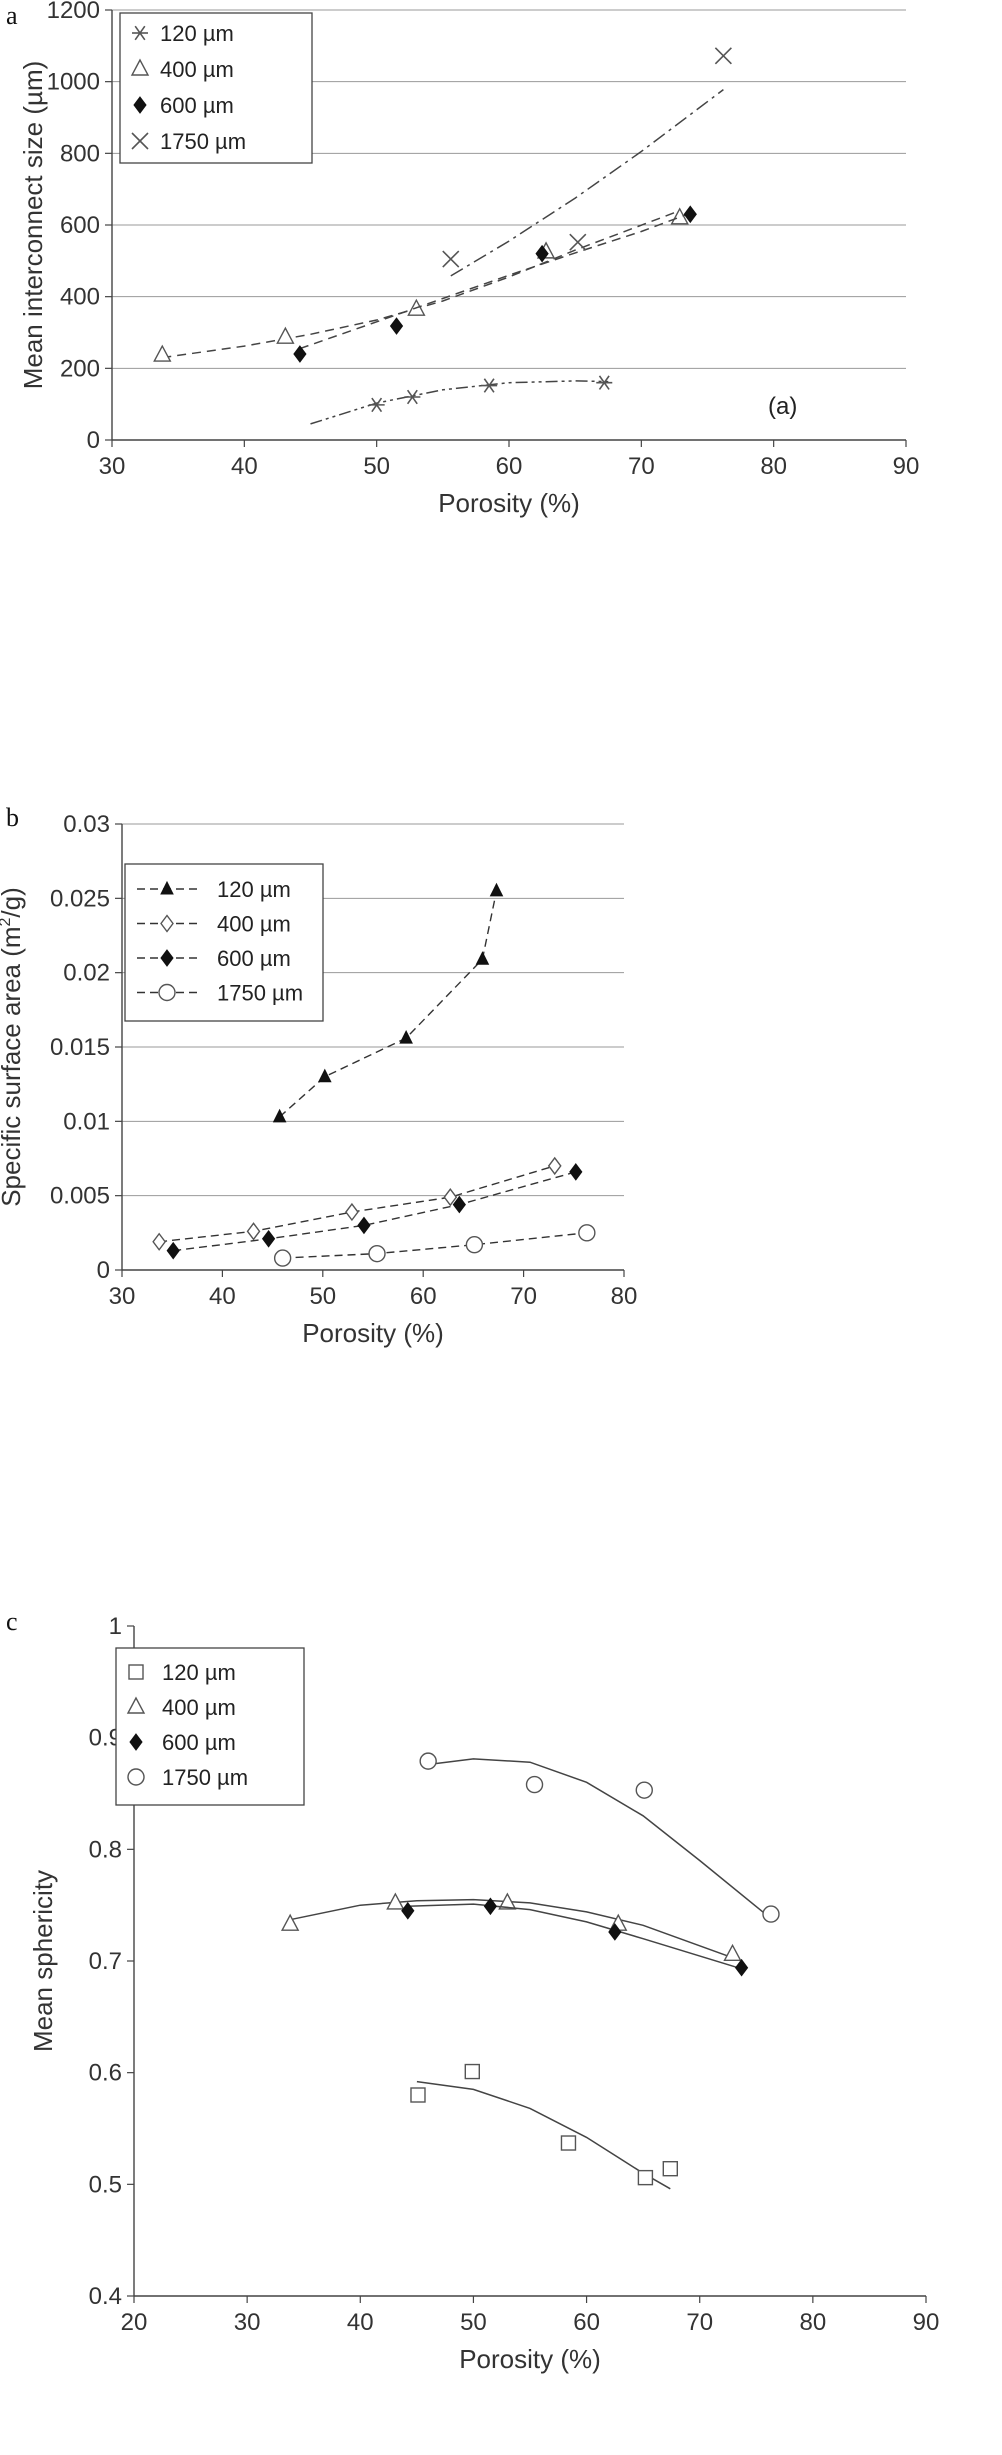 The height and width of the screenshot is (2455, 1002). Describe the element at coordinates (254, 889) in the screenshot. I see `legend-label: 120 µm` at that location.